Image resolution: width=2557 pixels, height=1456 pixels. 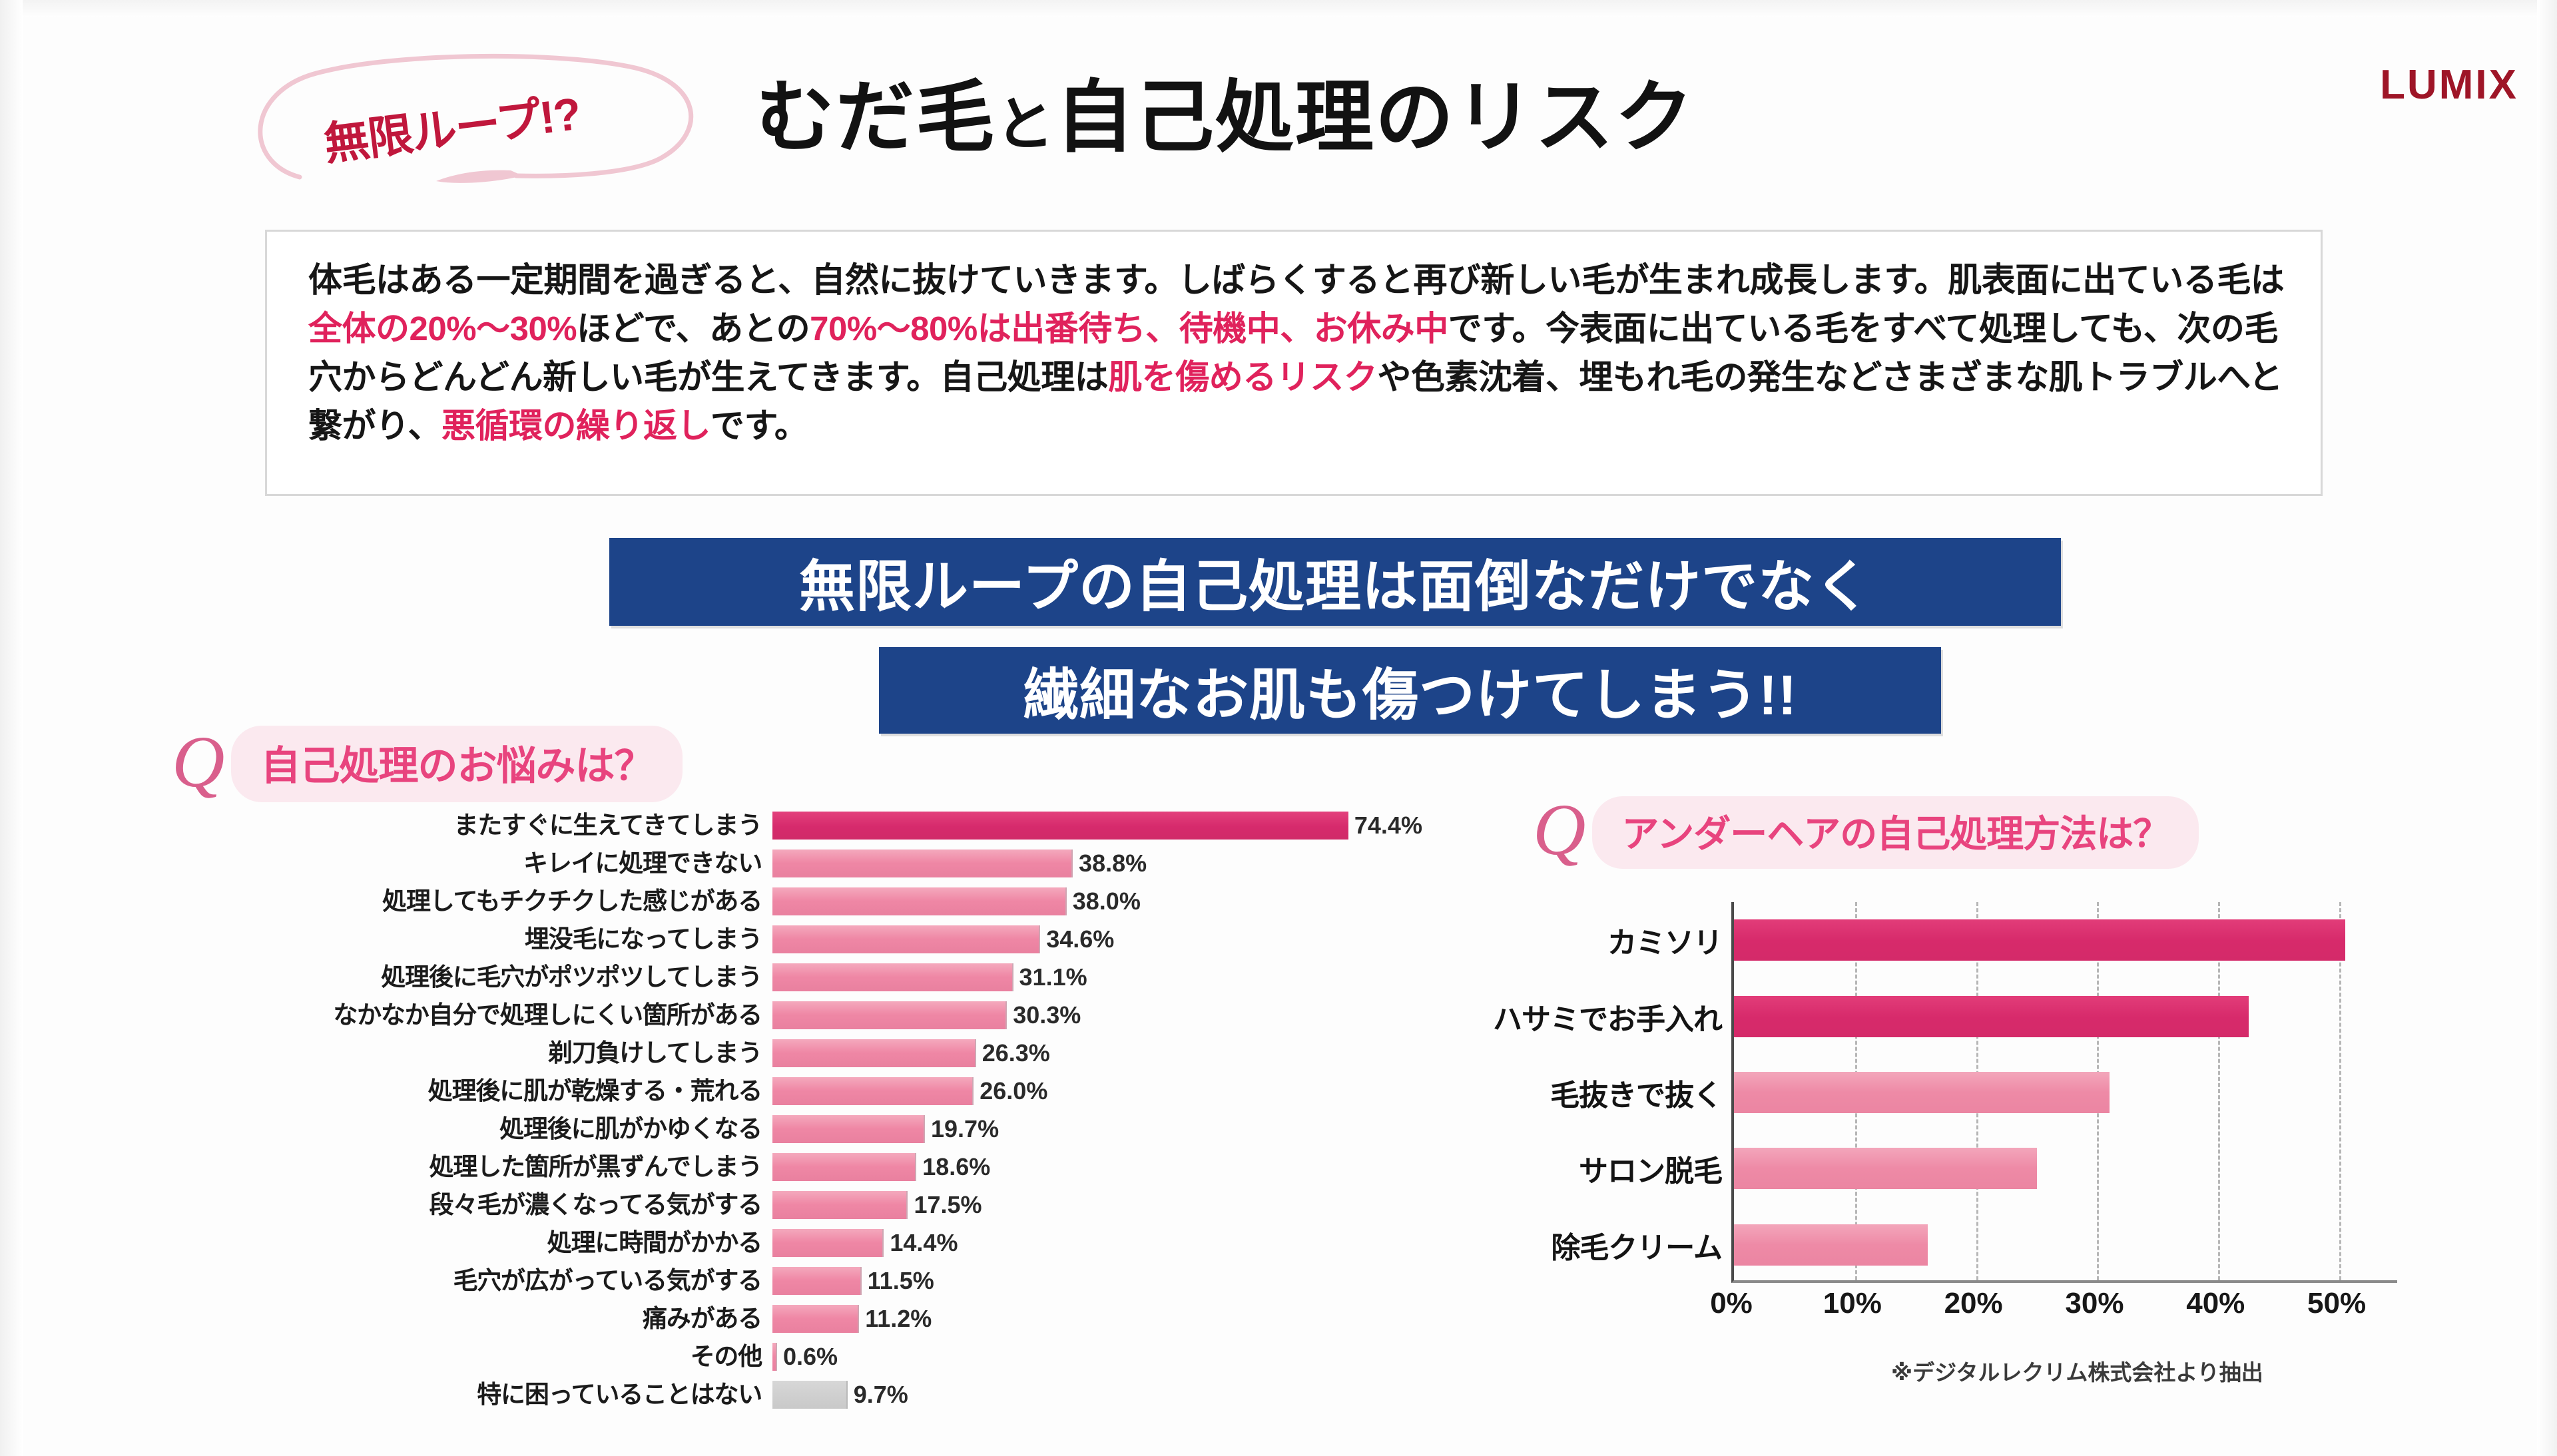 I want to click on banner-line-2: 繊細なお肌も傷つけてしまう!!, so click(x=1410, y=690).